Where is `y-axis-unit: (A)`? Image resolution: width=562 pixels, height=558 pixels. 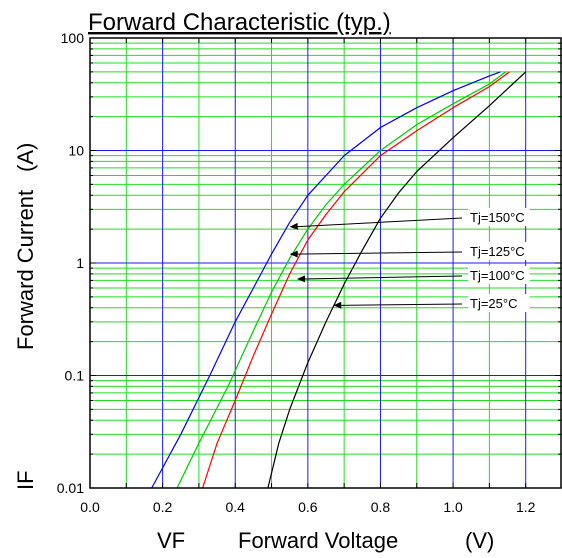
y-axis-unit: (A) is located at coordinates (25, 157).